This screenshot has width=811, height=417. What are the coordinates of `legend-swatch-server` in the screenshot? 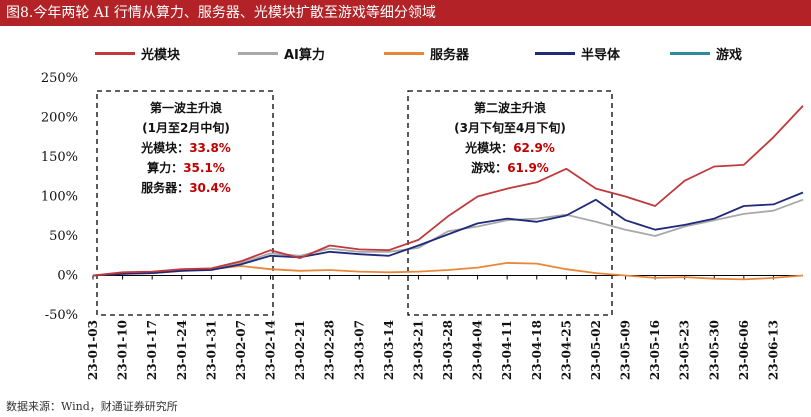 It's located at (404, 53).